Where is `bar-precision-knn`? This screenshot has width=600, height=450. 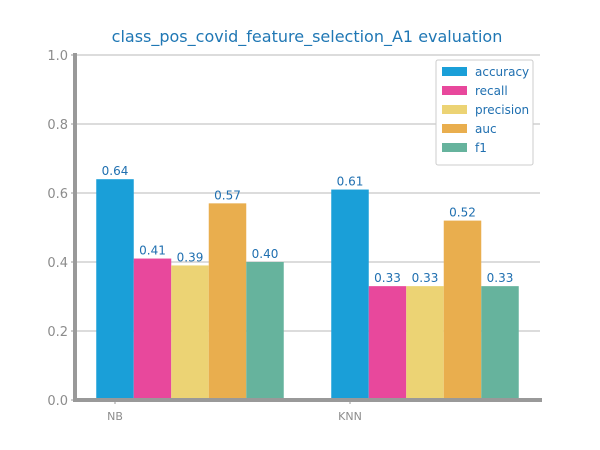
bar-precision-knn is located at coordinates (425, 343).